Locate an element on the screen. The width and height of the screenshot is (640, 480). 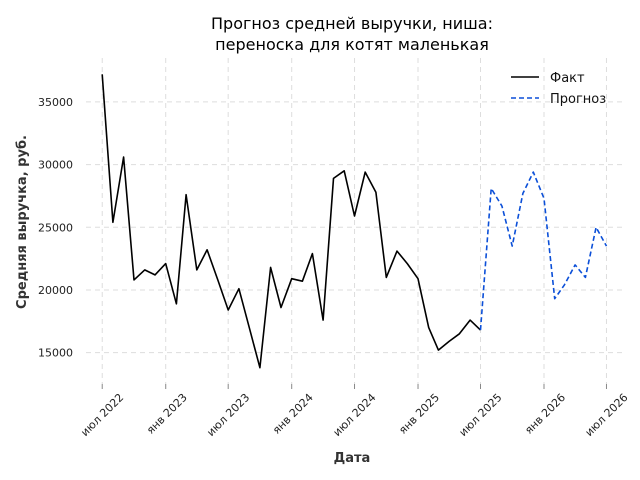
x-tick-label: янв 2024 is located at coordinates (293, 414).